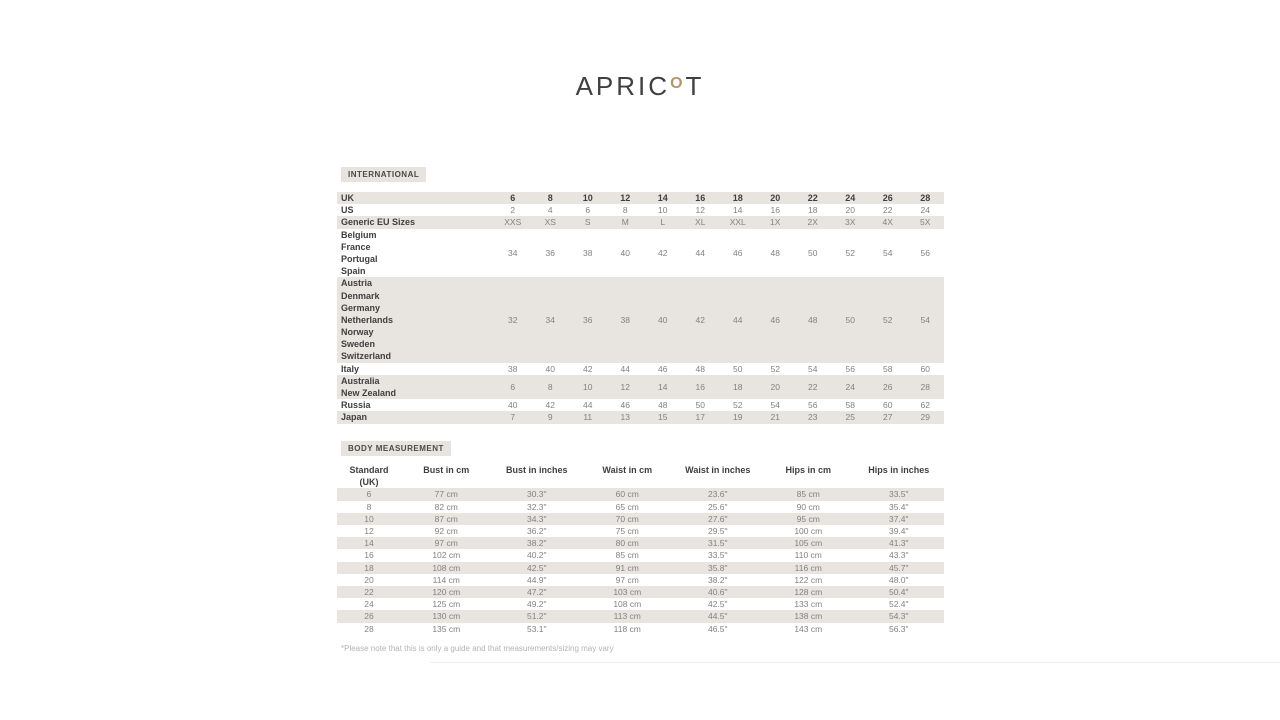 The height and width of the screenshot is (720, 1280). Describe the element at coordinates (663, 252) in the screenshot. I see `size-value: 42` at that location.